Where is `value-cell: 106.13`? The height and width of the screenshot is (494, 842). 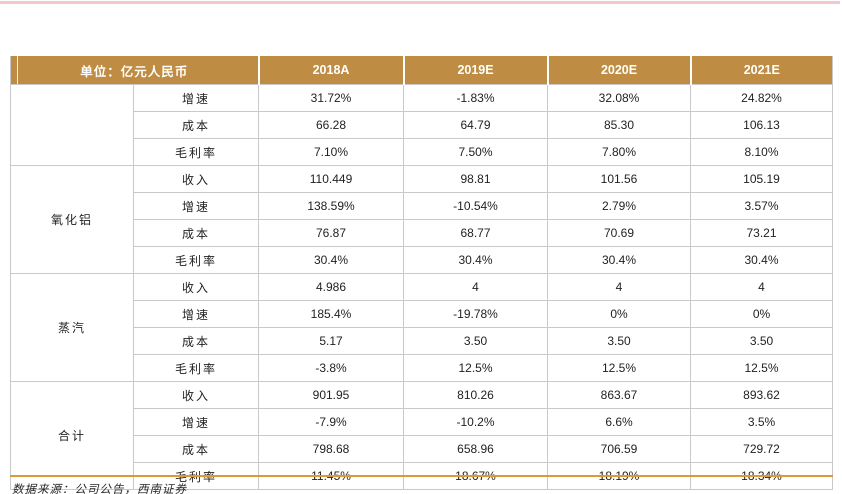 value-cell: 106.13 is located at coordinates (762, 125).